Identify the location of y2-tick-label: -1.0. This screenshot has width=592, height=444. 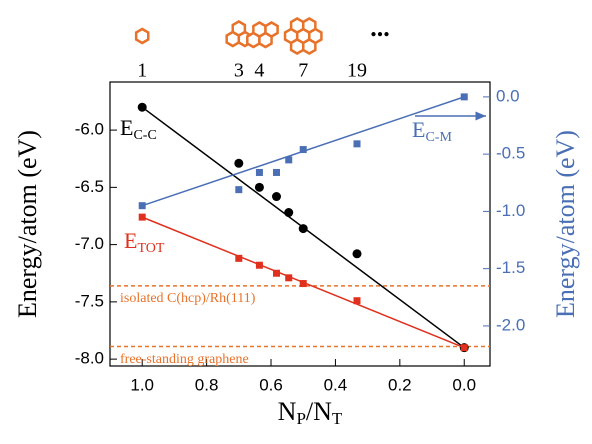
(510, 210).